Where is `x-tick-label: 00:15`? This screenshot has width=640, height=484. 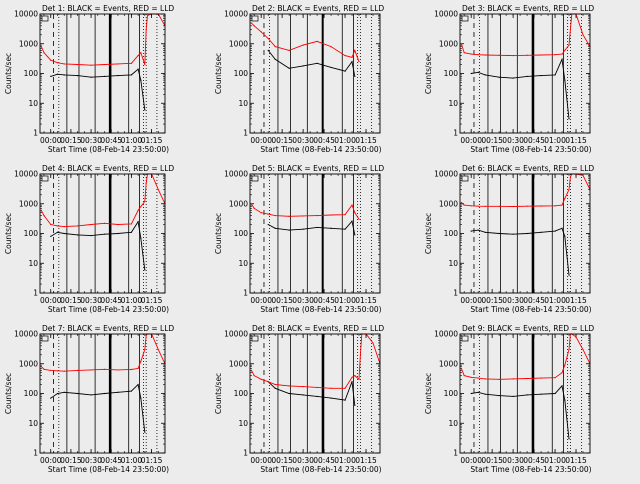 x-tick-label: 00:15 is located at coordinates (492, 300).